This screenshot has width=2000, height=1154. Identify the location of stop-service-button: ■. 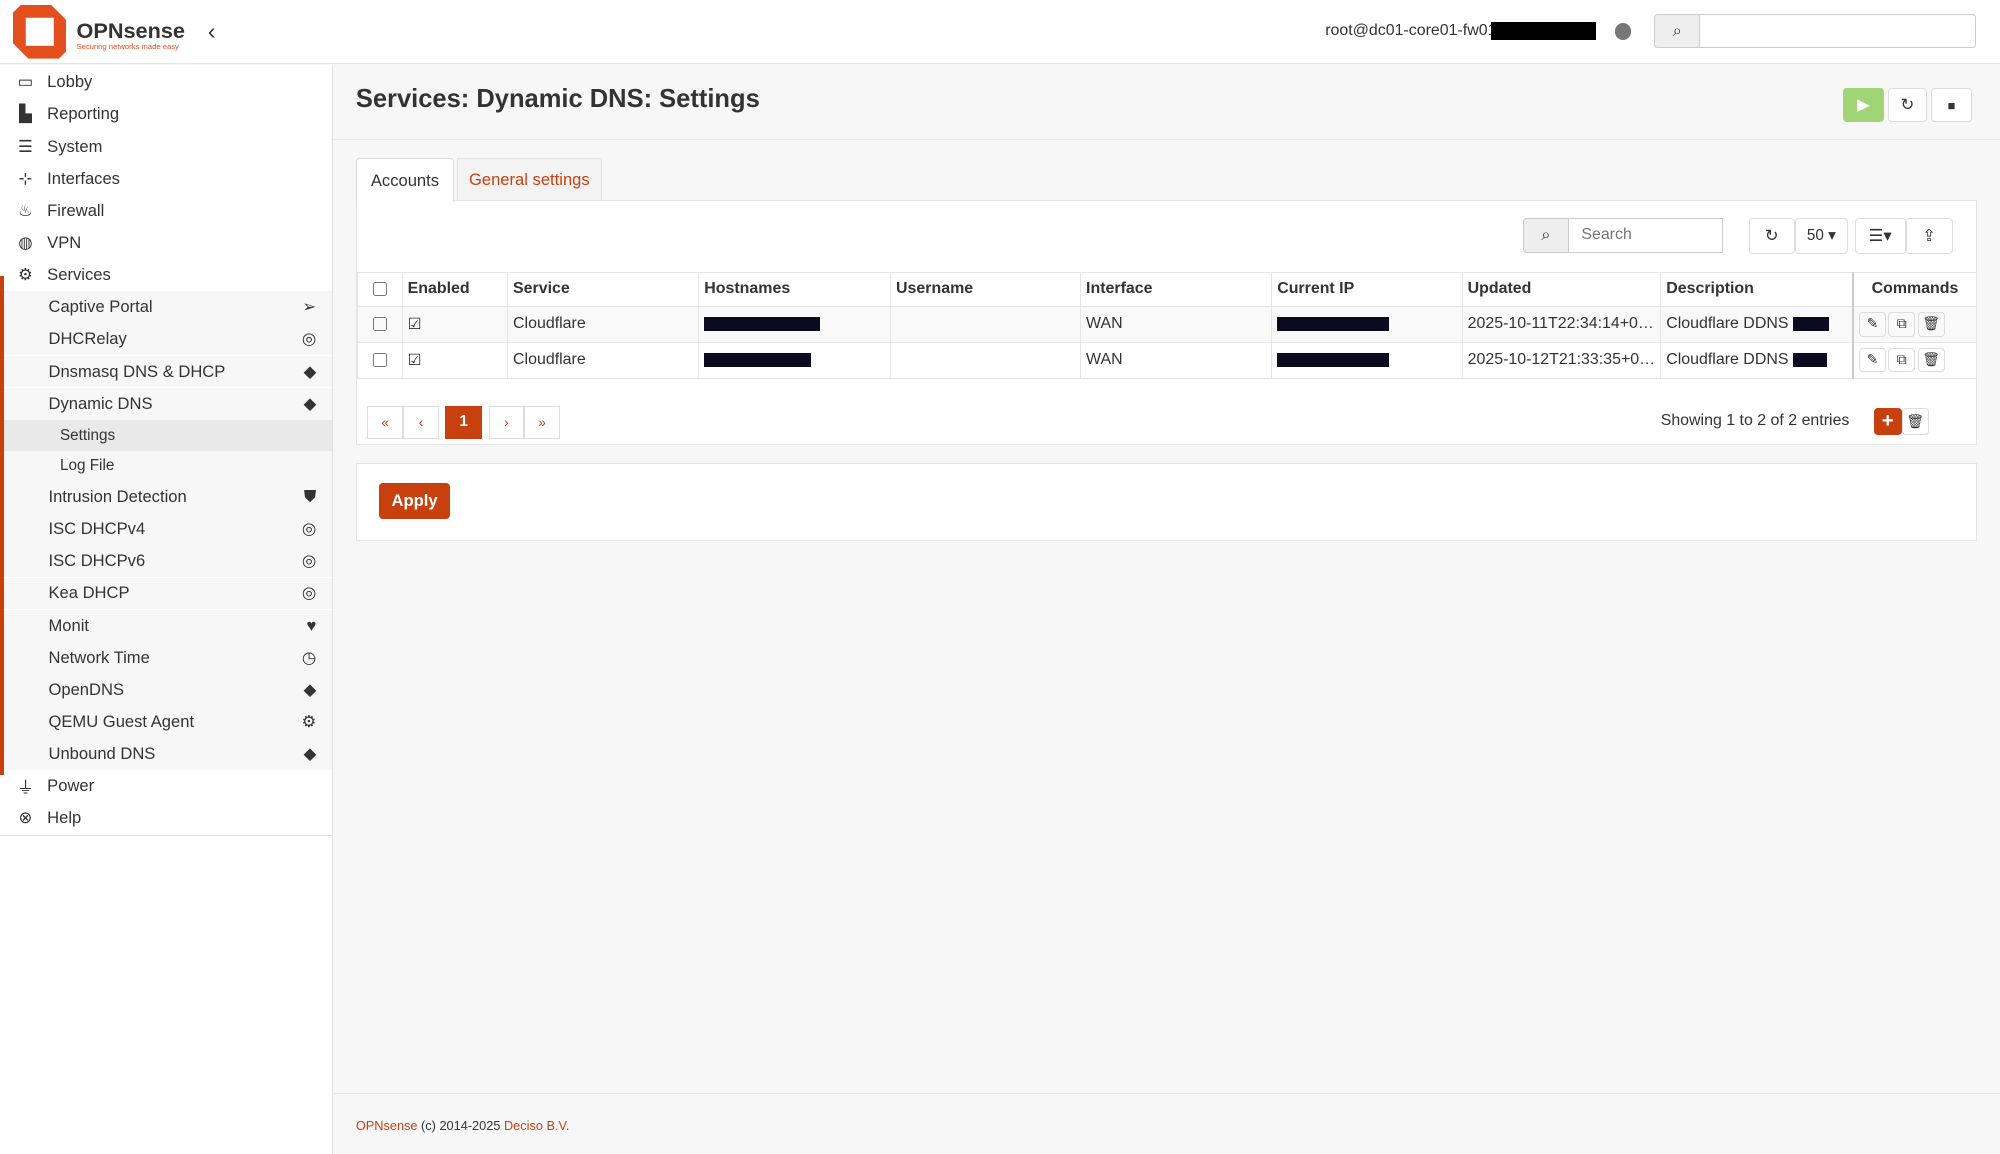
(1951, 105).